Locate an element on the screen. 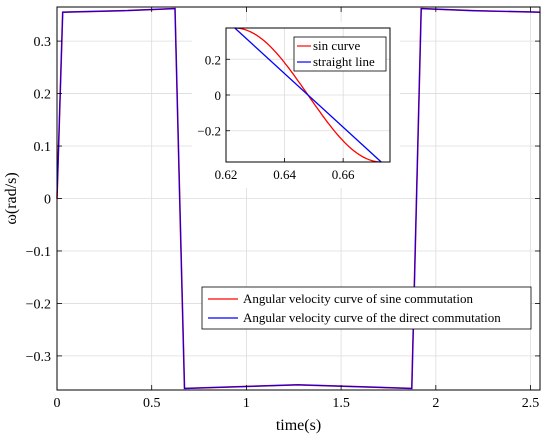 The height and width of the screenshot is (440, 550). x-tick-label: 2.5 is located at coordinates (531, 403).